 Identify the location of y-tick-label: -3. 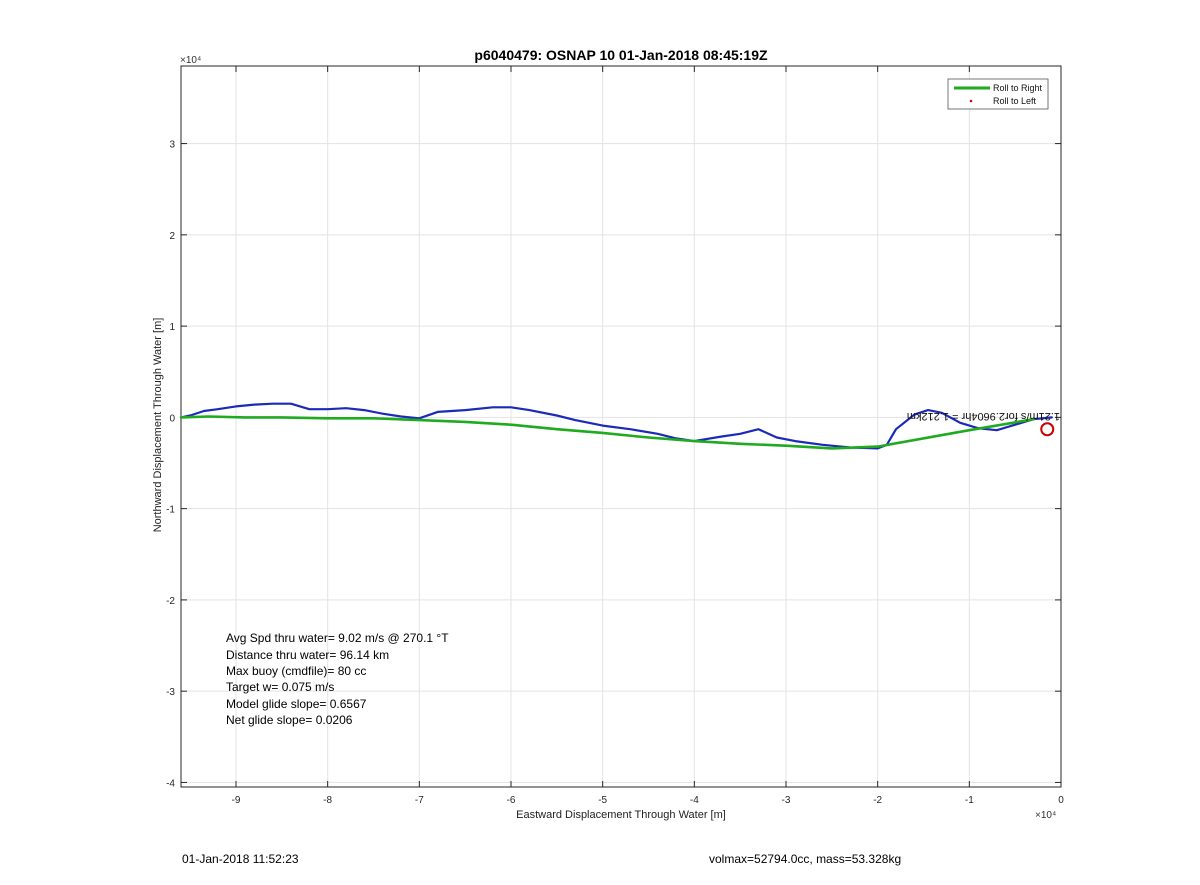
(170, 692).